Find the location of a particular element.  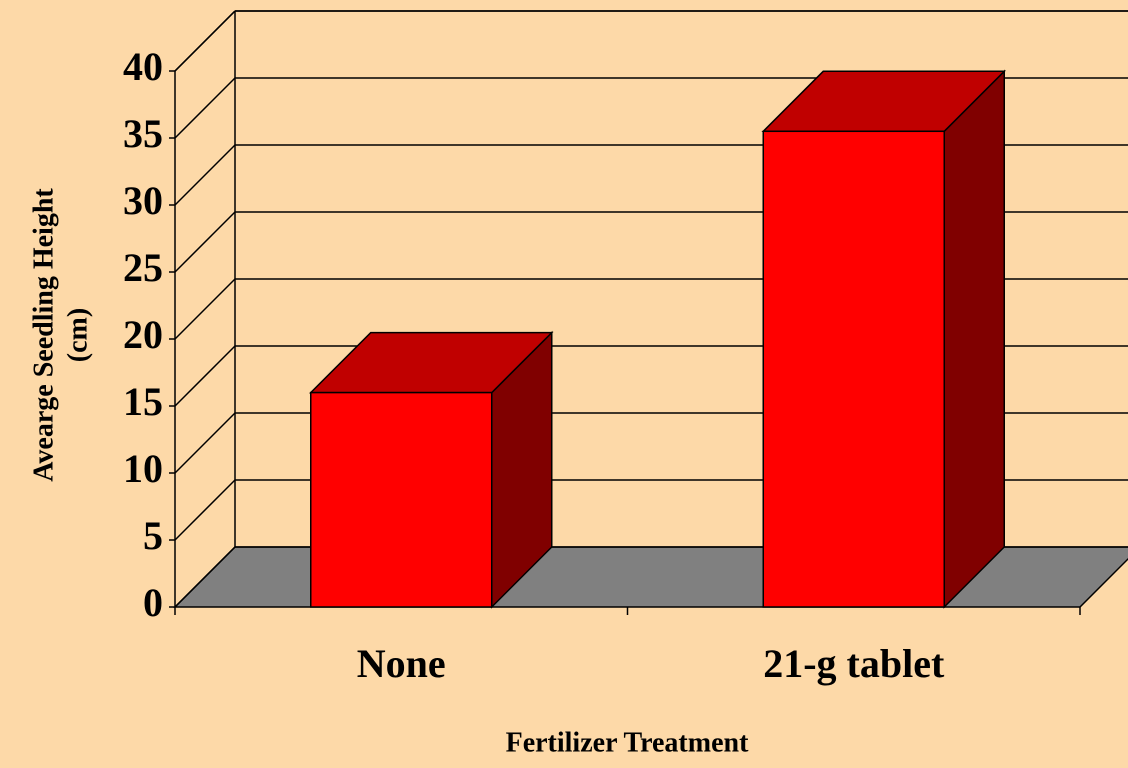

y-tick-label: 25 is located at coordinates (143, 267).